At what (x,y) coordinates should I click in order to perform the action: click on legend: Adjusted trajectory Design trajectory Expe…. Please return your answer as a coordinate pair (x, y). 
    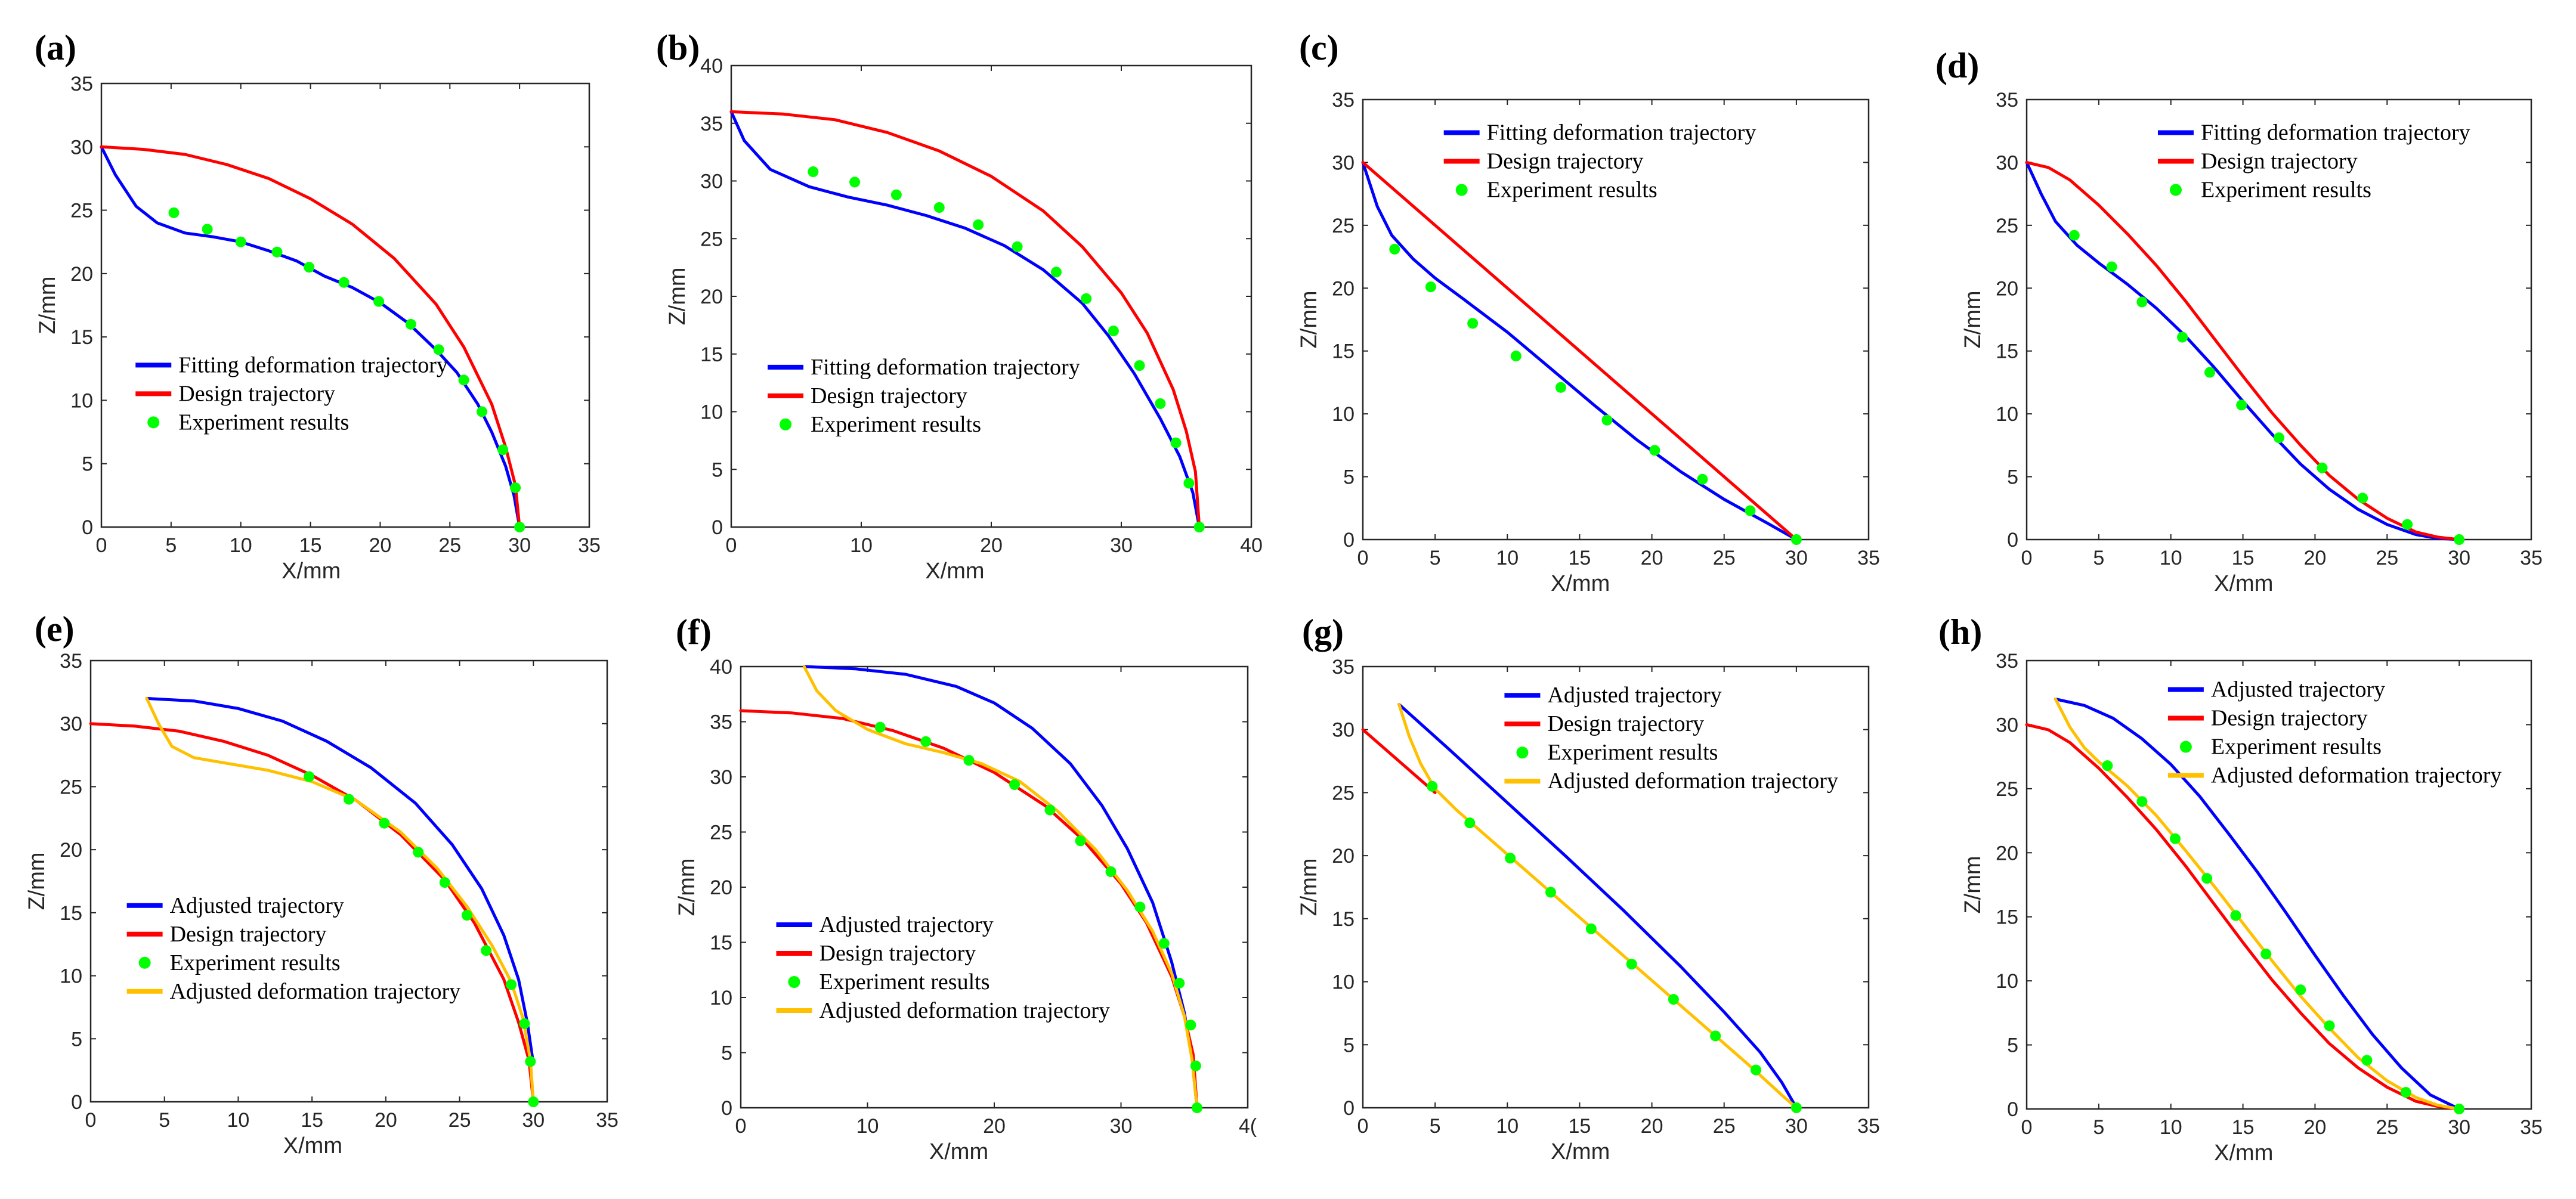
    Looking at the image, I should click on (1671, 738).